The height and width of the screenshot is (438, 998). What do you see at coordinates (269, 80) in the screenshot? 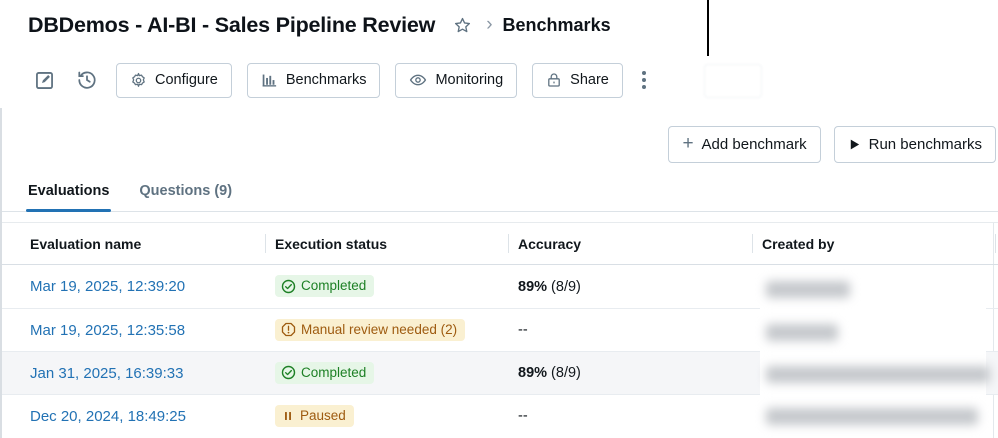
I see `bar-chart-icon` at bounding box center [269, 80].